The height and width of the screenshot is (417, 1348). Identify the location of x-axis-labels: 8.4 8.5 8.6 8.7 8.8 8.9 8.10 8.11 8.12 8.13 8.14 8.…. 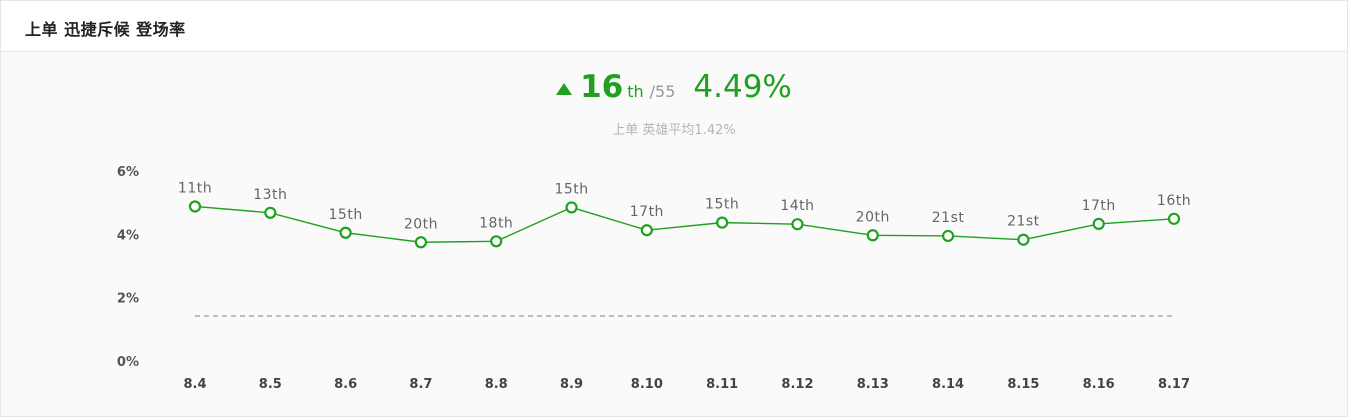
(686, 384).